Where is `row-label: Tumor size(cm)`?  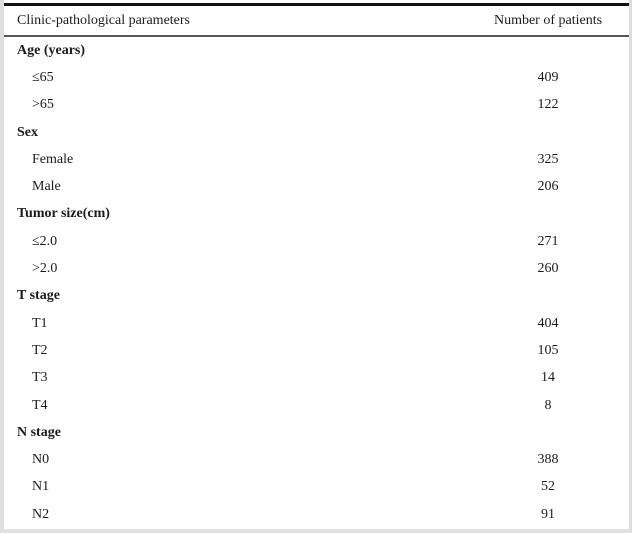 row-label: Tumor size(cm) is located at coordinates (63, 214).